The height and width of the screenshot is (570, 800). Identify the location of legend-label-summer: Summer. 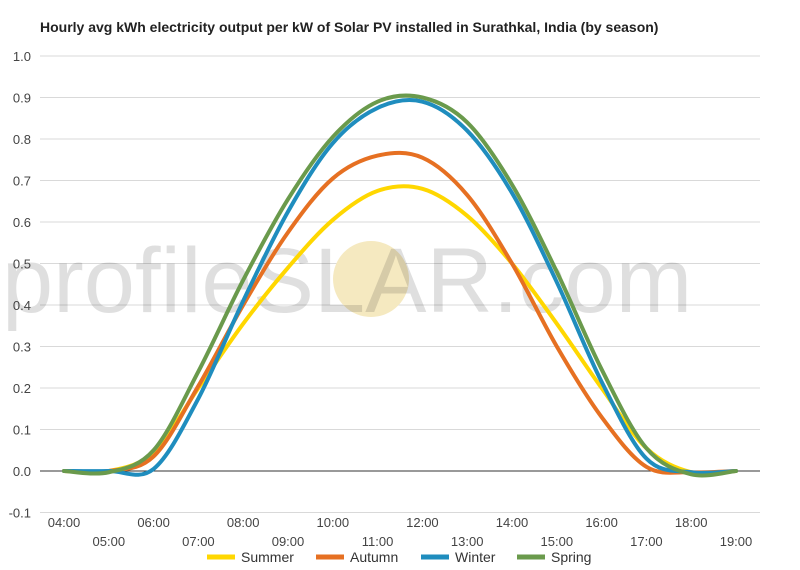
(267, 557).